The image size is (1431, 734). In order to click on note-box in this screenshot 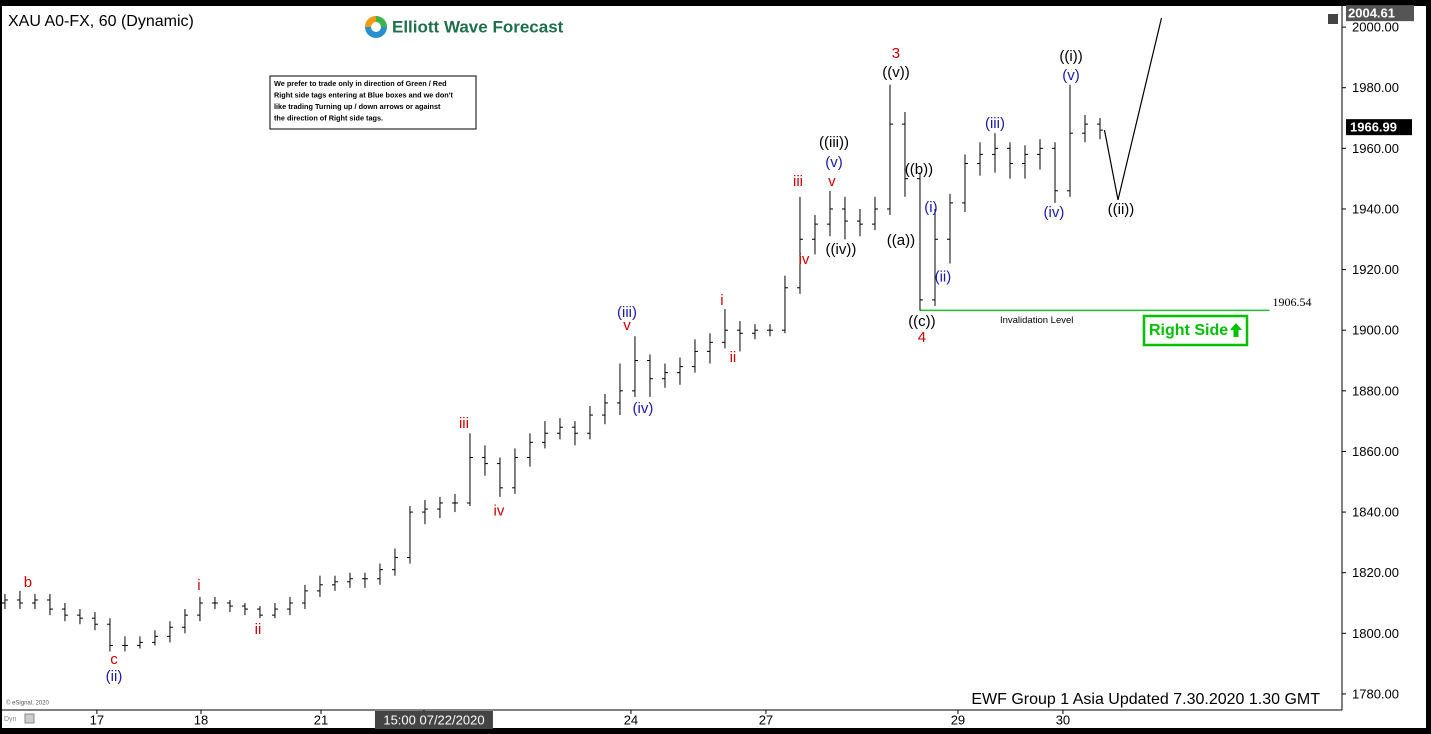, I will do `click(373, 102)`.